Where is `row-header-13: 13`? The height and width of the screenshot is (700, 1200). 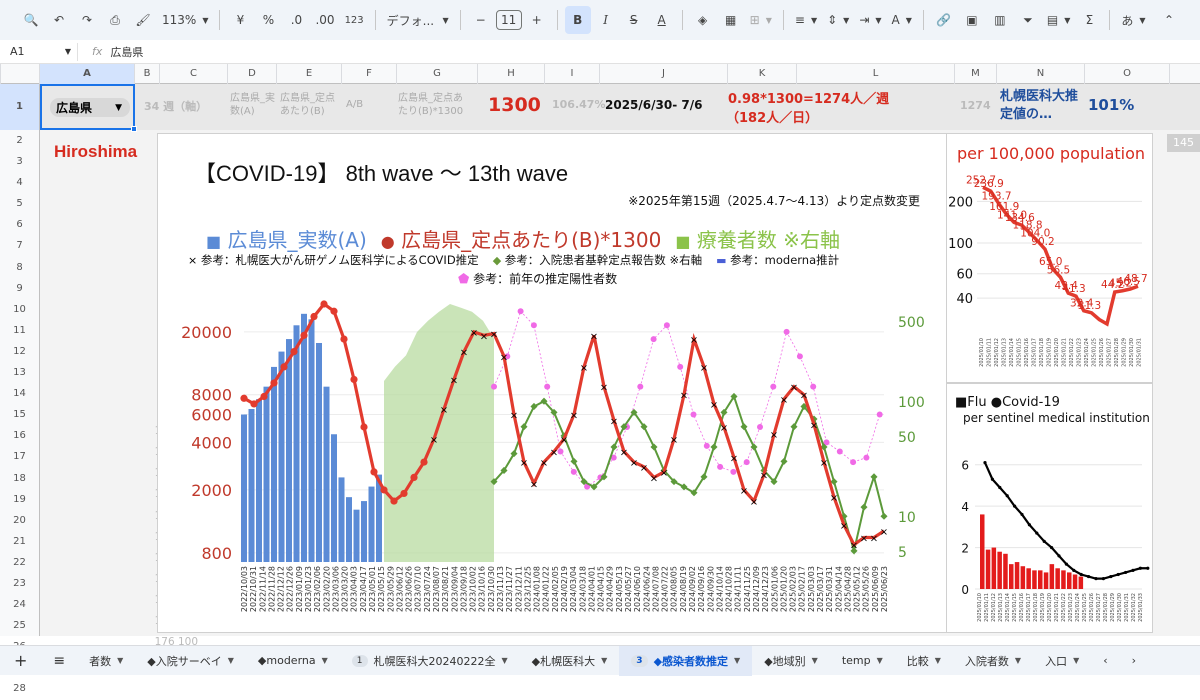
row-header-13: 13 is located at coordinates (19, 373).